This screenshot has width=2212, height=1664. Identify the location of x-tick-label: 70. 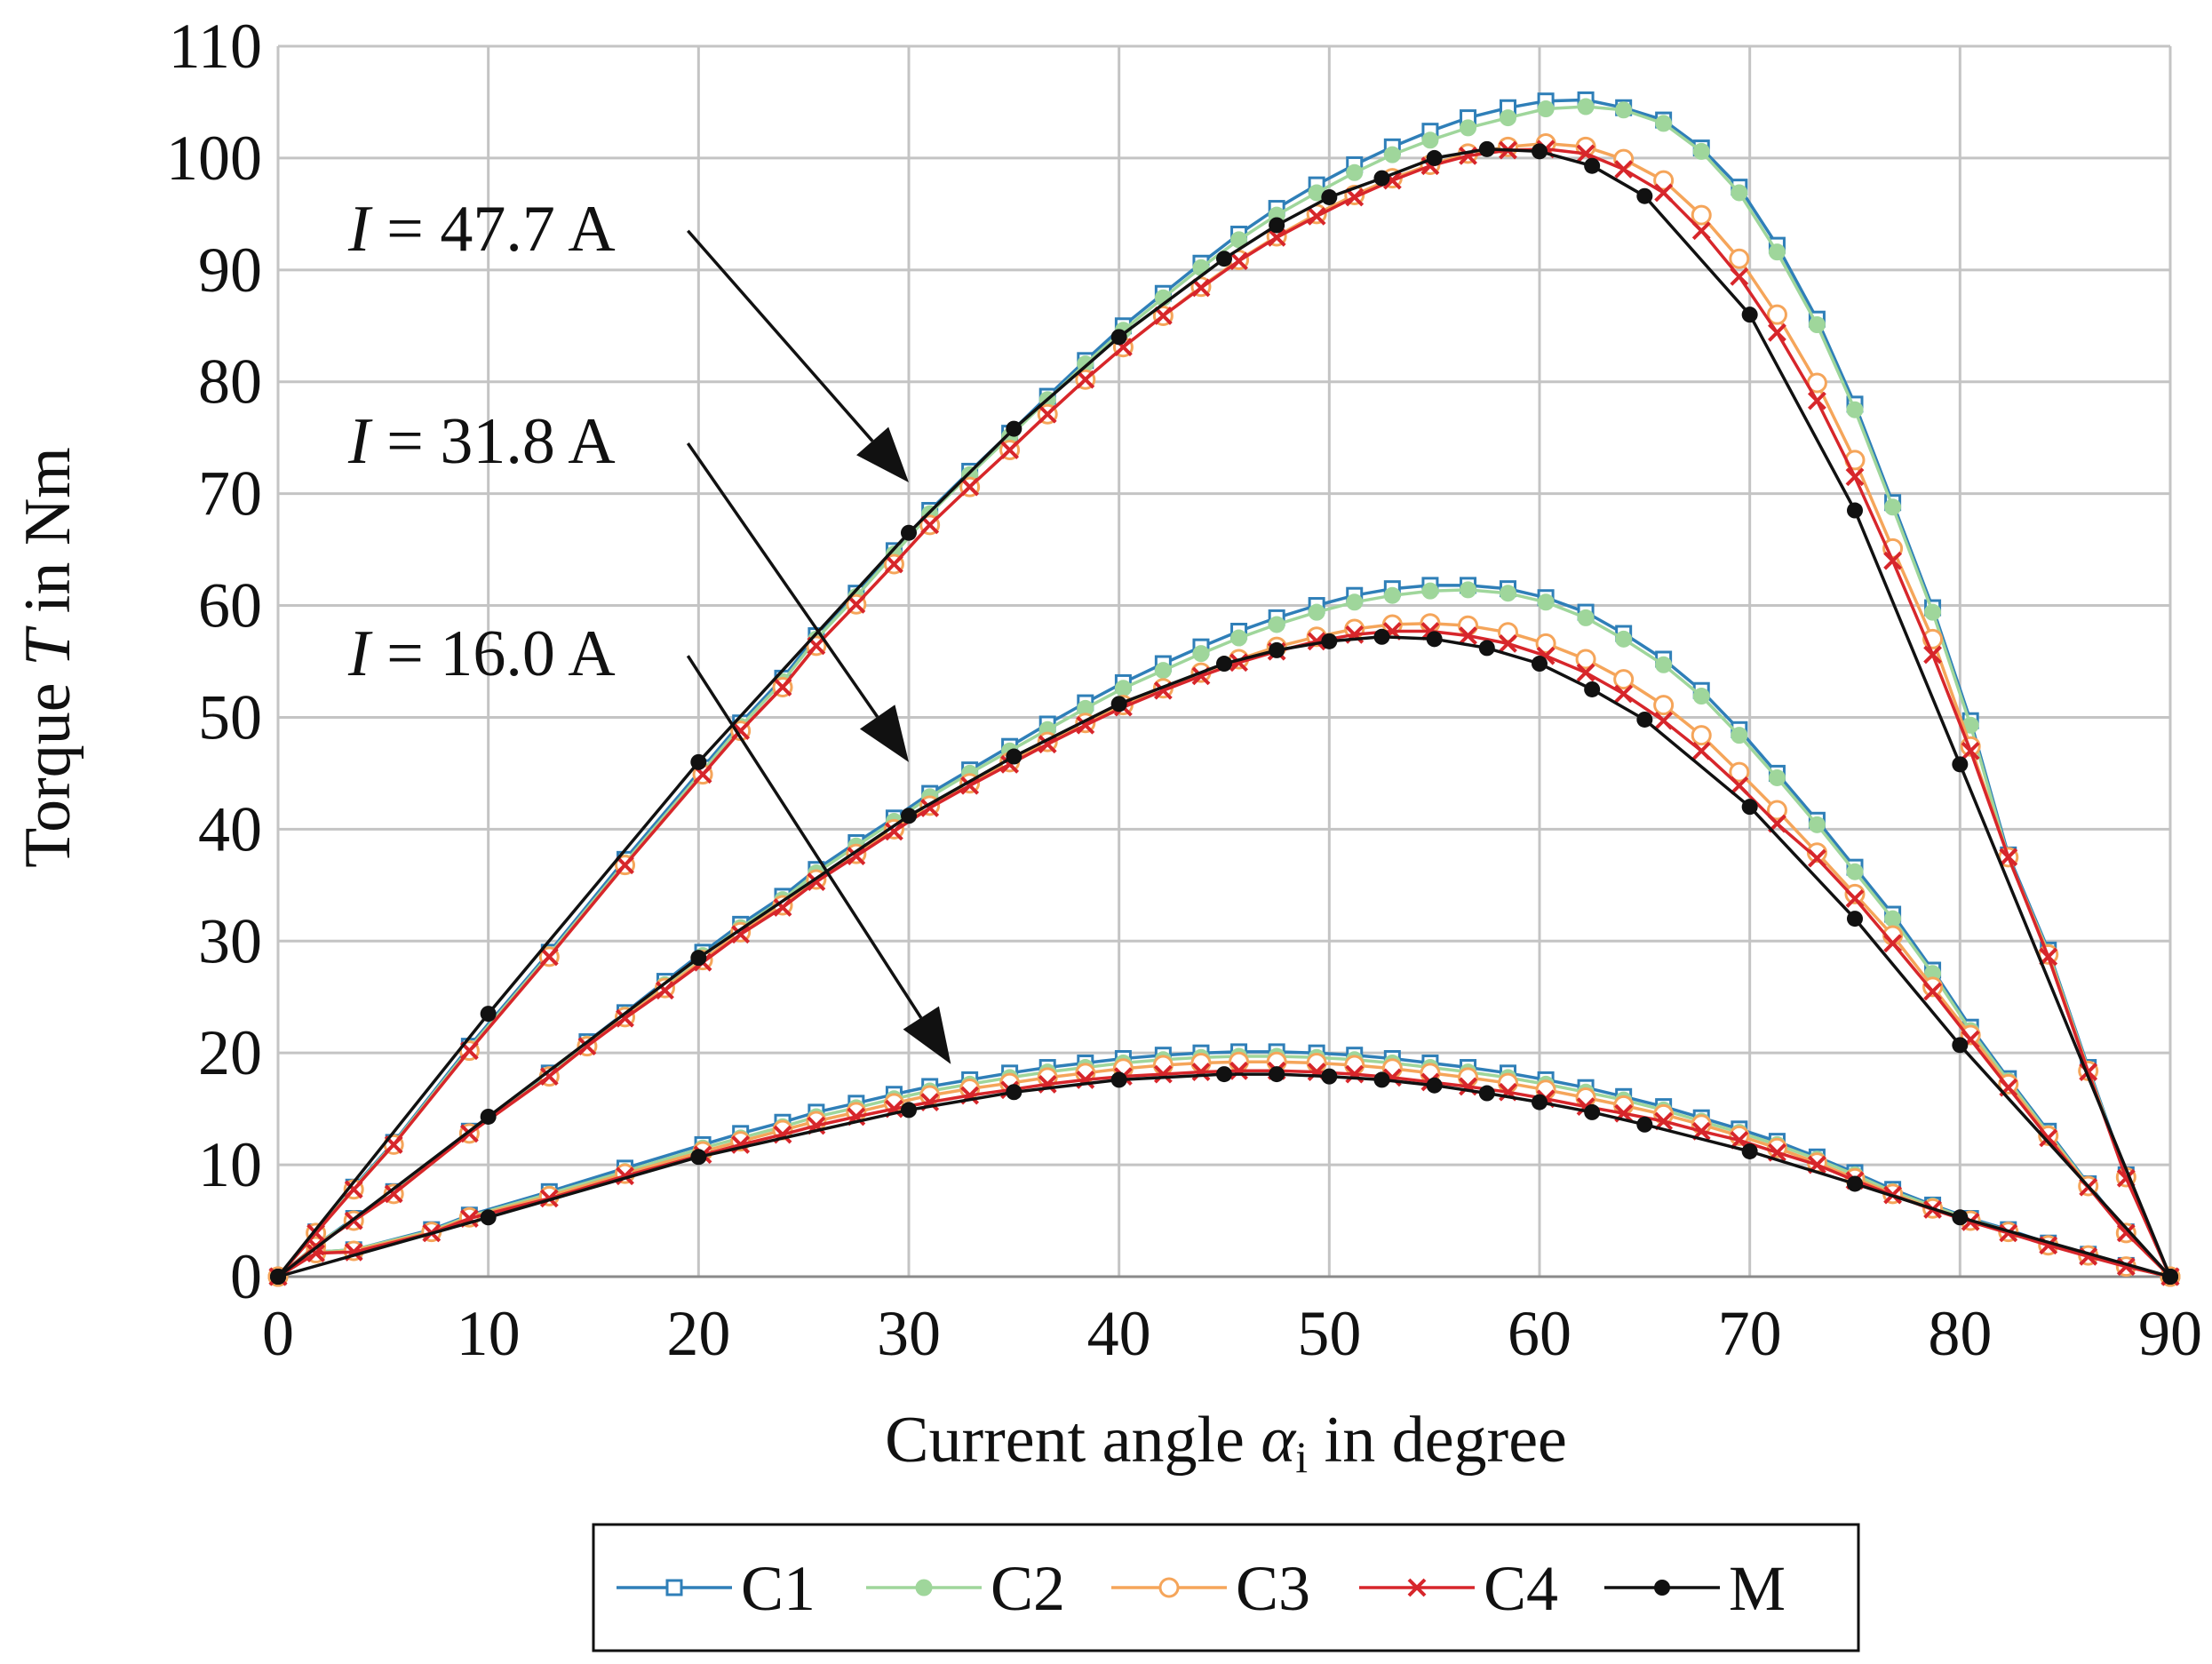
(1750, 1333).